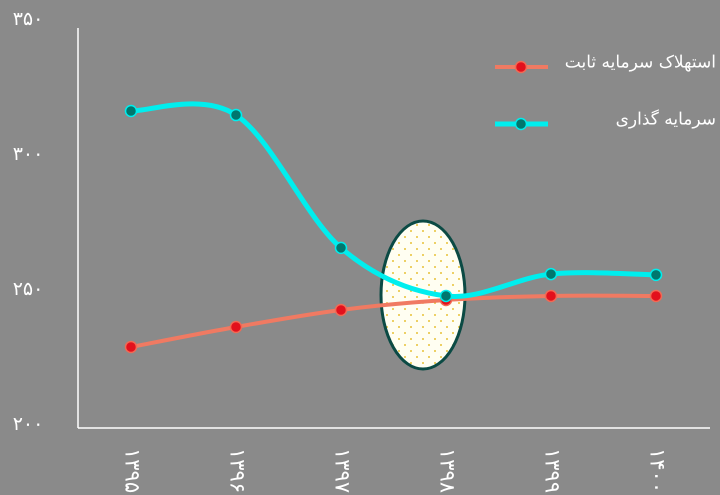 Image resolution: width=720 pixels, height=495 pixels. I want to click on x-tick-label: ۱۳۹۶, so click(238, 470).